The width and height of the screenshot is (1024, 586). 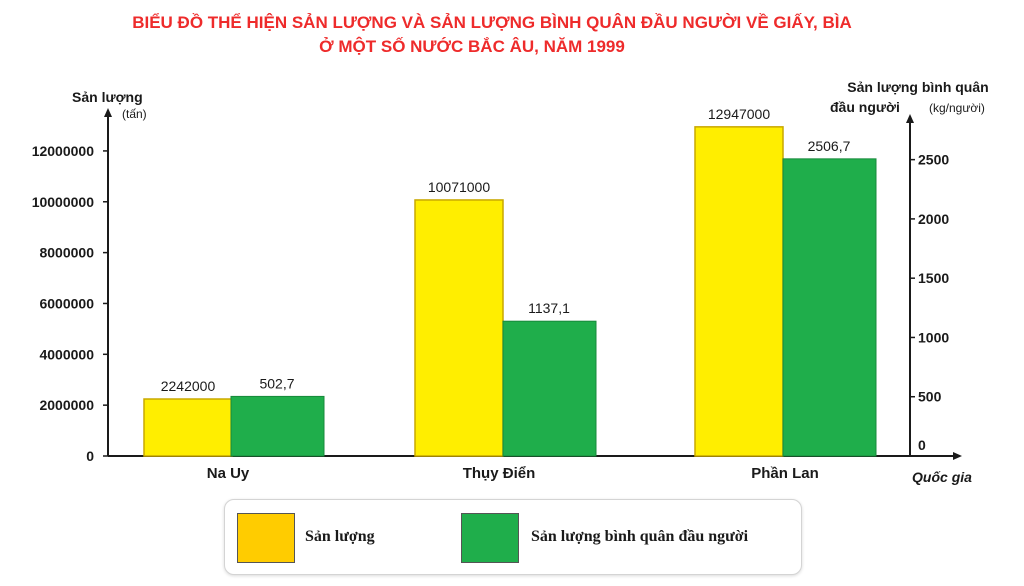 What do you see at coordinates (933, 219) in the screenshot?
I see `right-tick-label: 2000` at bounding box center [933, 219].